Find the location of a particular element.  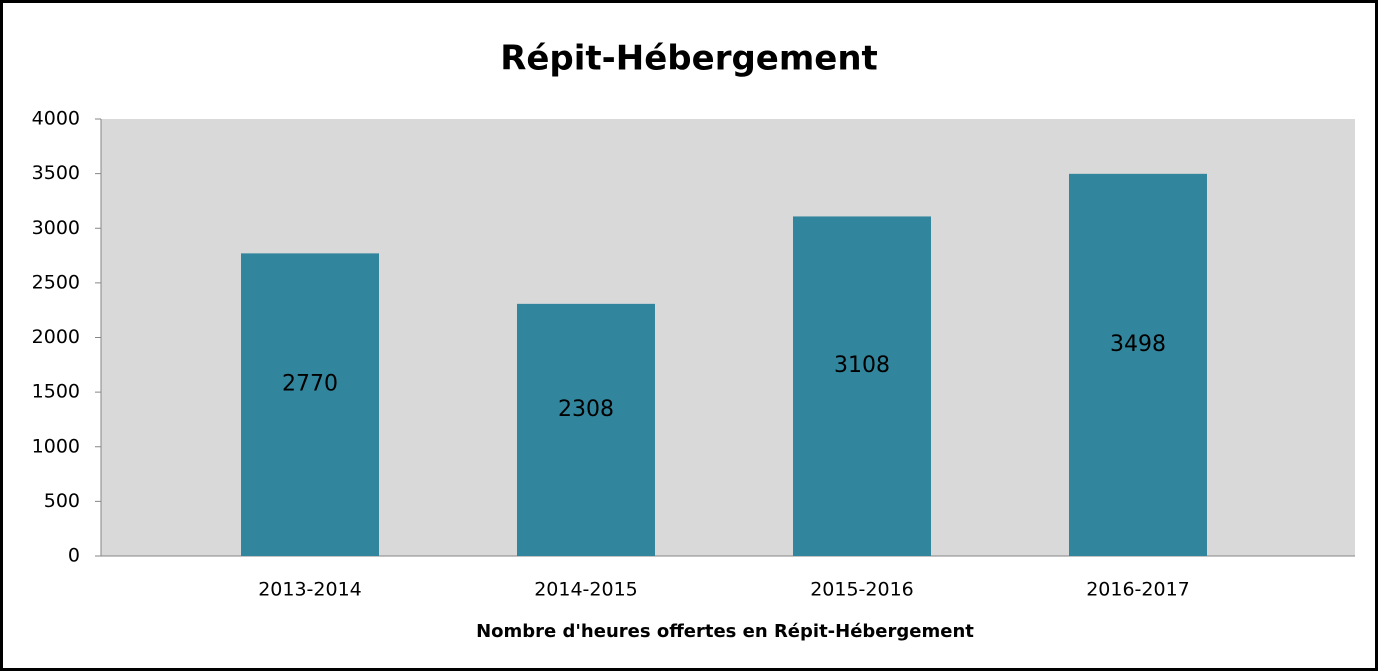

y-tick-label: 2000 is located at coordinates (56, 337).